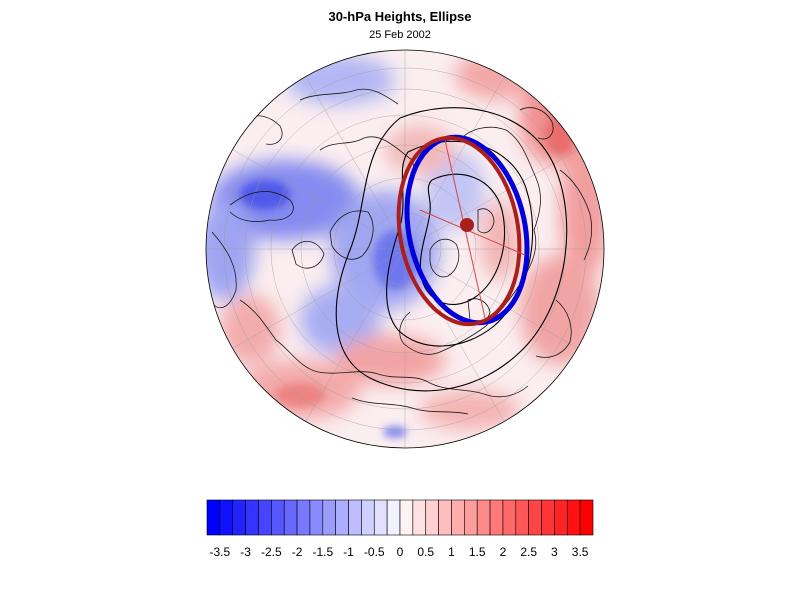 The image size is (800, 600). I want to click on colorbar-boxes, so click(400, 517).